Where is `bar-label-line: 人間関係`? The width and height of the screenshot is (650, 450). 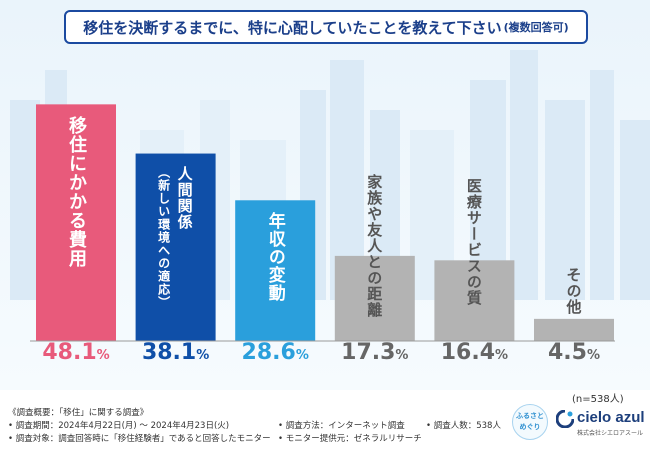
bar-label-line: 人間関係 is located at coordinates (184, 197).